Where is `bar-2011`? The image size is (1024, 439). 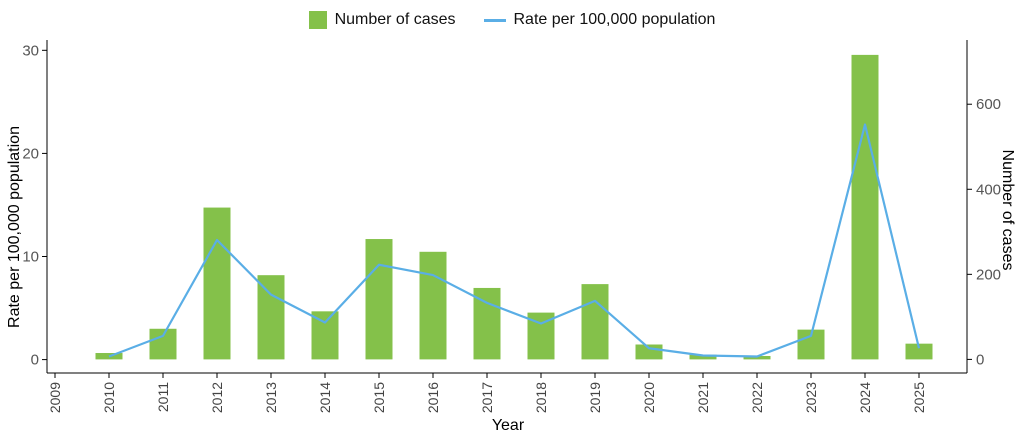
bar-2011 is located at coordinates (163, 344).